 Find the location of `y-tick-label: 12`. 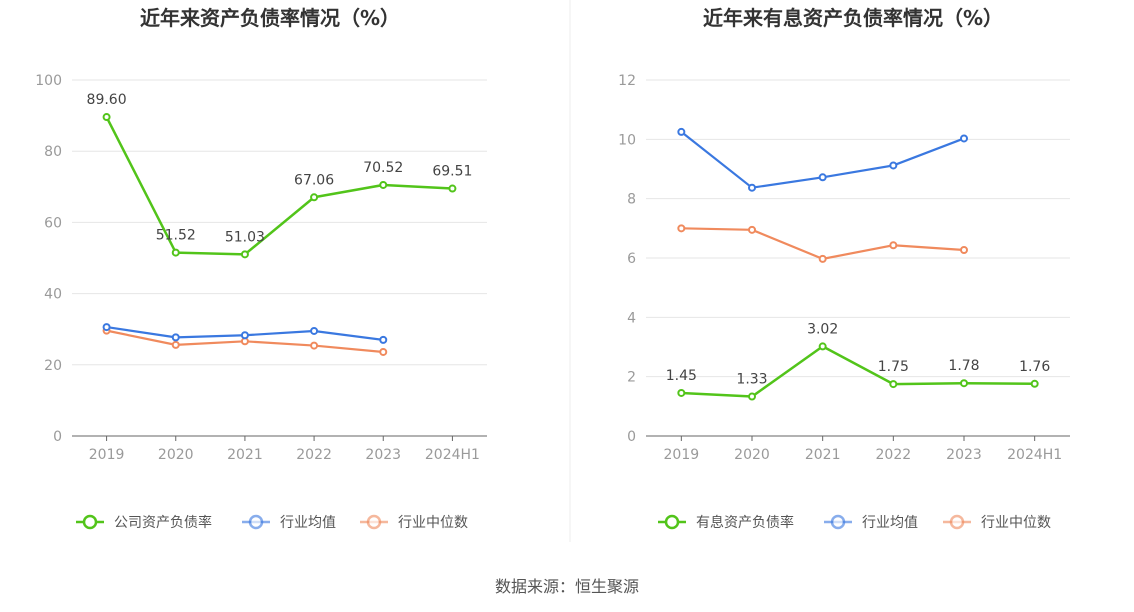

y-tick-label: 12 is located at coordinates (627, 81).